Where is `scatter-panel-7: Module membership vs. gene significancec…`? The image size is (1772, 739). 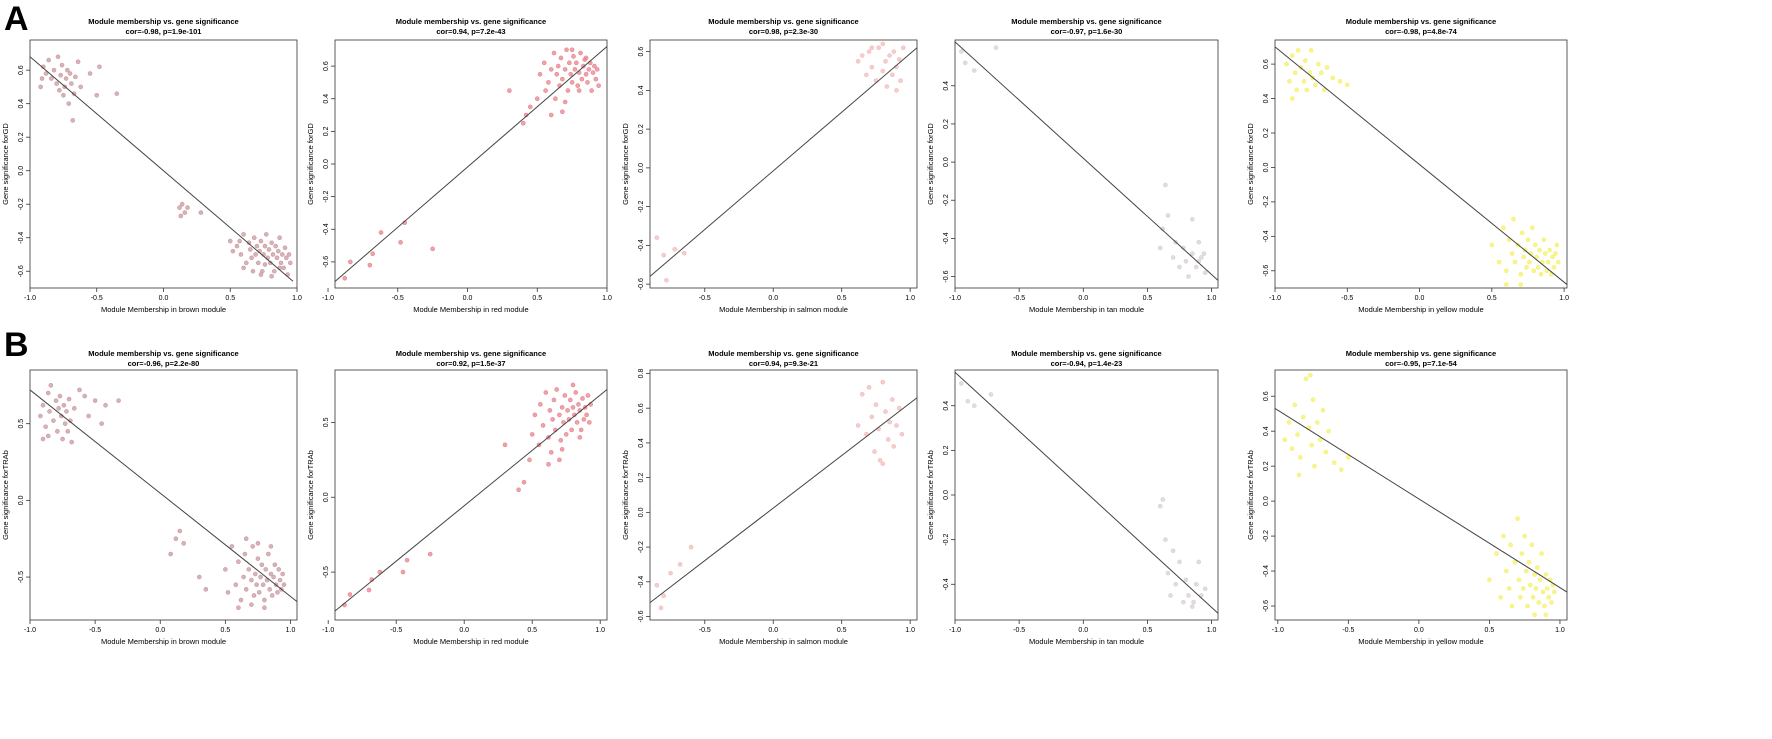 scatter-panel-7: Module membership vs. gene significancec… is located at coordinates (769, 497).